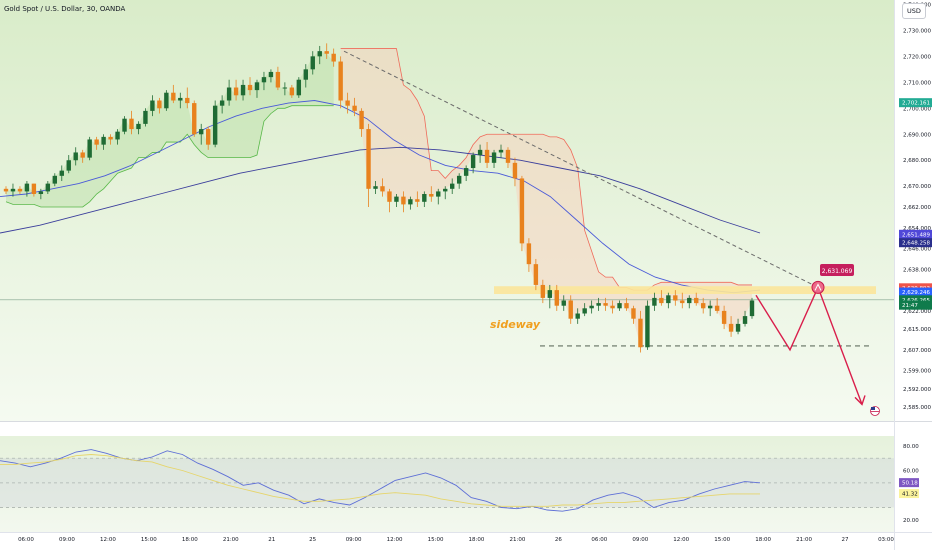 Image resolution: width=932 pixels, height=550 pixels. Describe the element at coordinates (640, 540) in the screenshot. I see `time-tick-label: 09:00` at that location.